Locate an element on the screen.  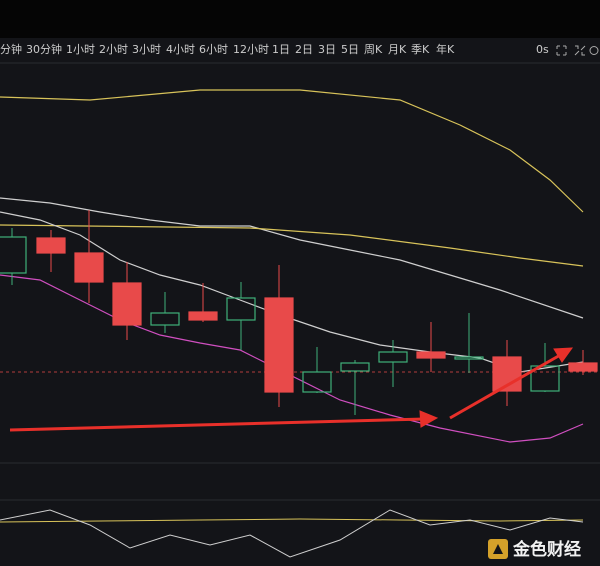
toolbar-icons is located at coordinates (577, 50).